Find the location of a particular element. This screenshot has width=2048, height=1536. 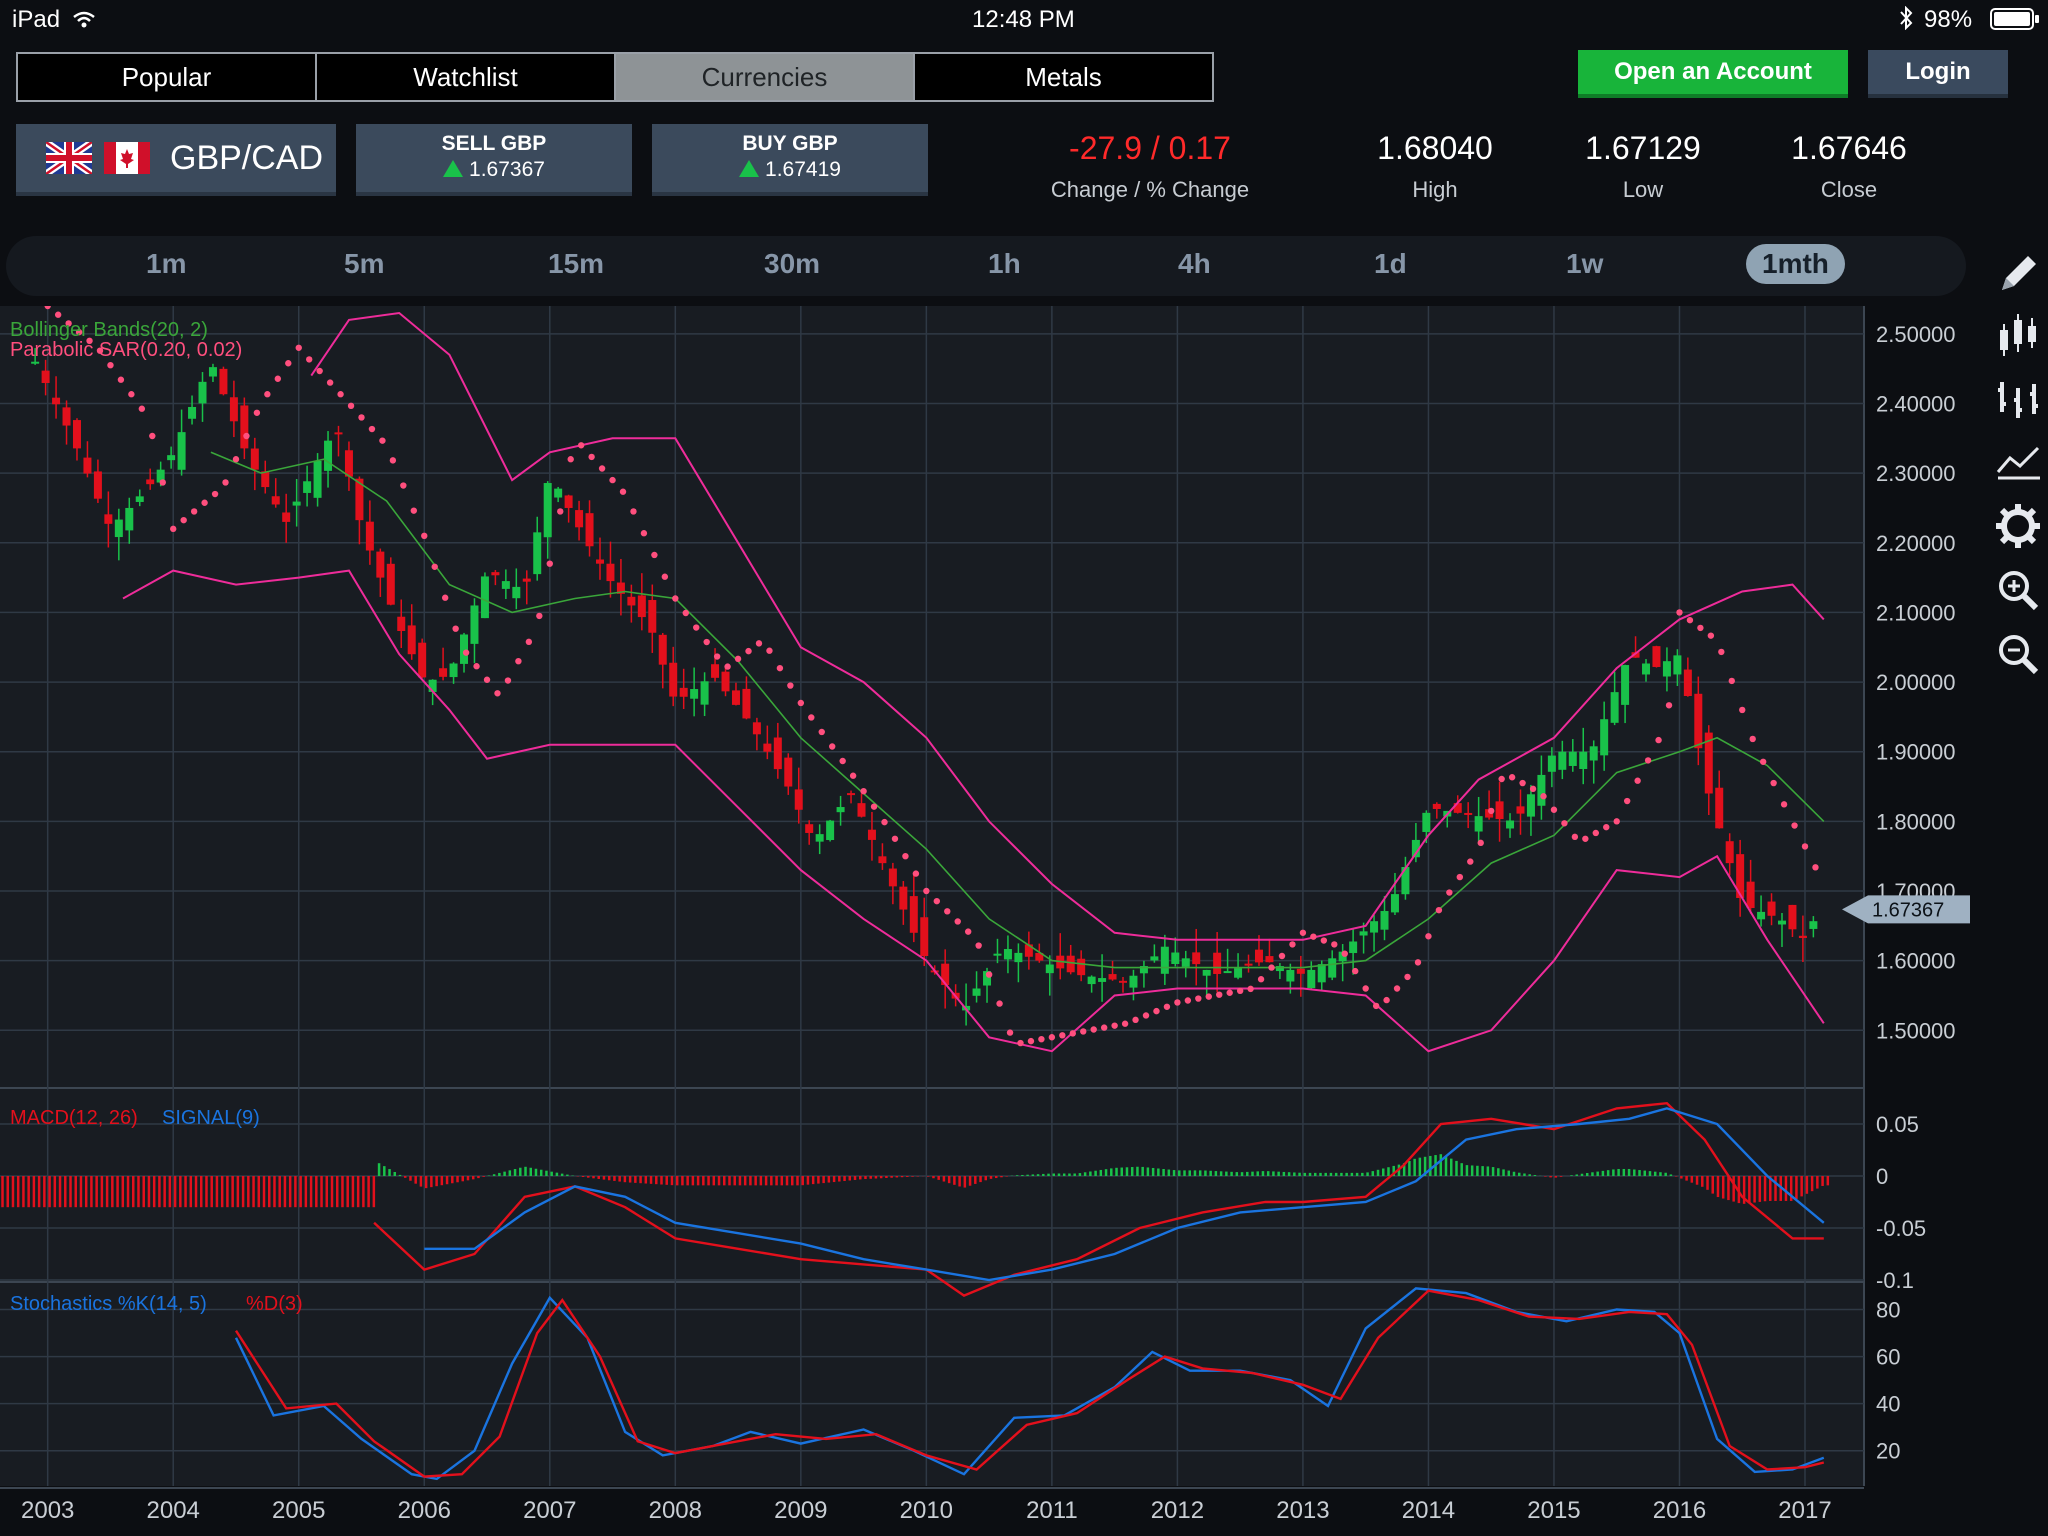

status-bar: iPad 12:48 PM 98% is located at coordinates (1024, 20).